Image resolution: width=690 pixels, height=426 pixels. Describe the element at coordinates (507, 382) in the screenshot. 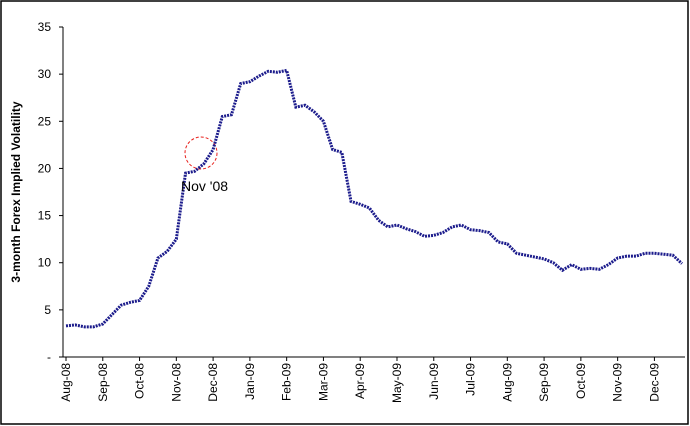

I see `x-tick-label: Aug-09` at that location.